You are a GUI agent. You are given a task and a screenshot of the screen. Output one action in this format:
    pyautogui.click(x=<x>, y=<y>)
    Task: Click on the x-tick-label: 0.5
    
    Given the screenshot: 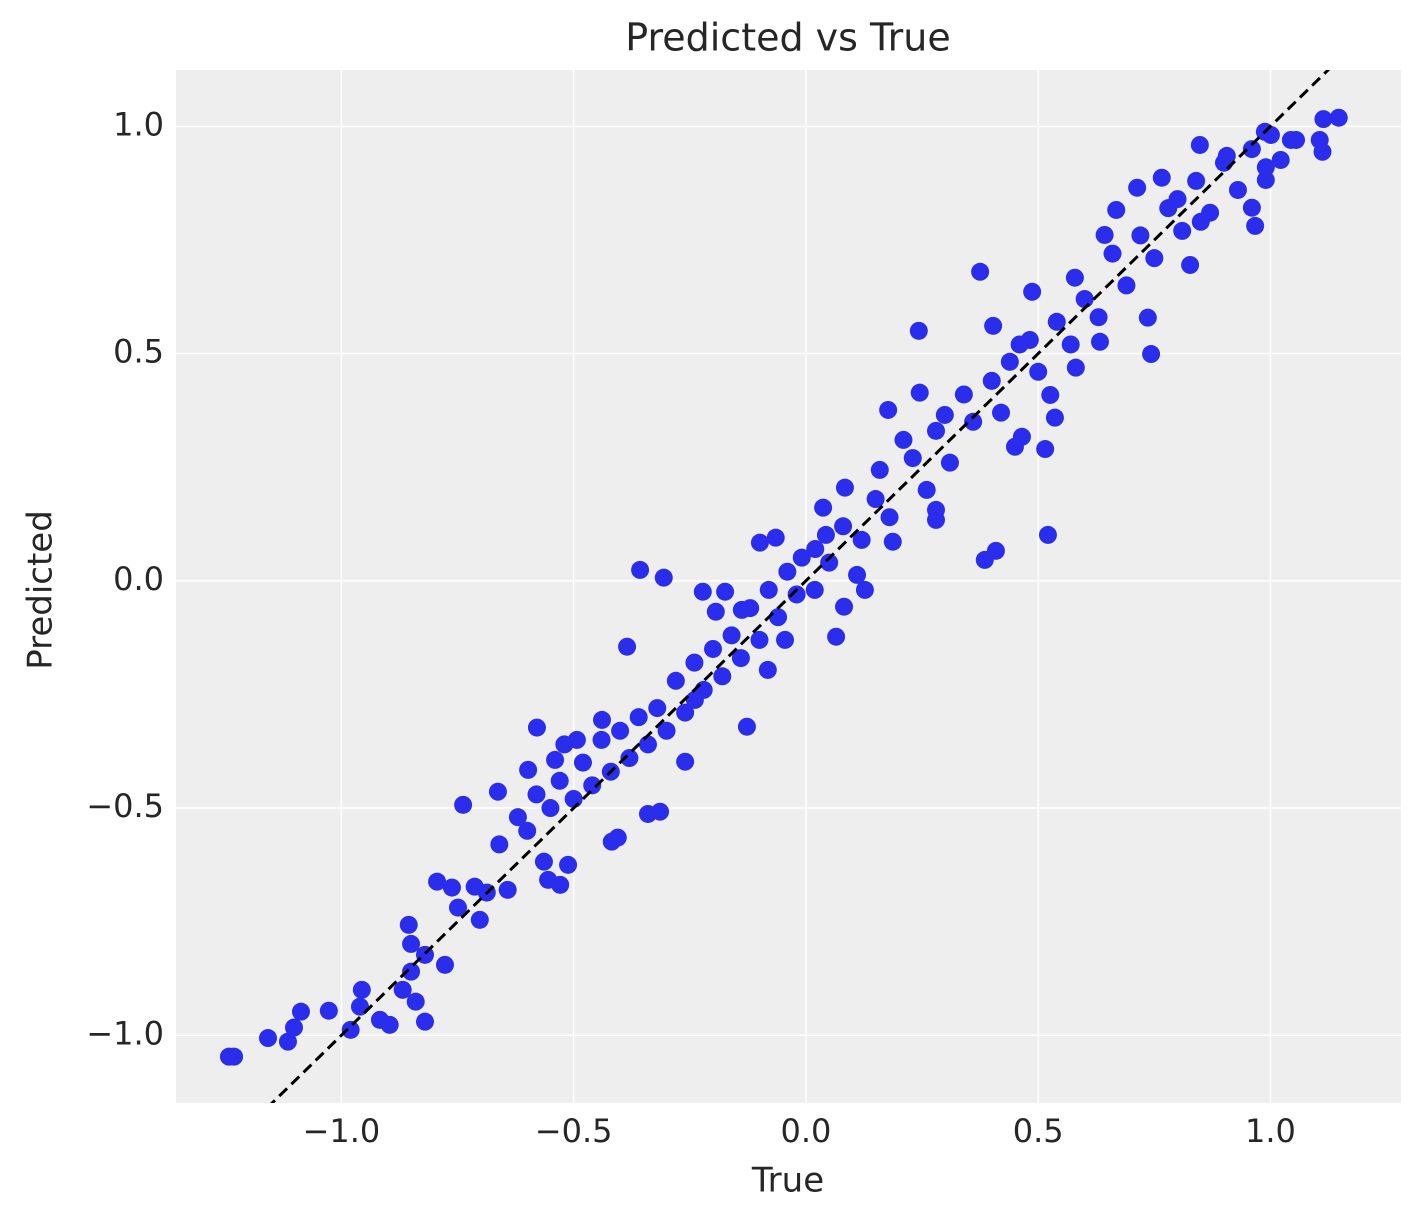 What is the action you would take?
    pyautogui.click(x=1038, y=1131)
    